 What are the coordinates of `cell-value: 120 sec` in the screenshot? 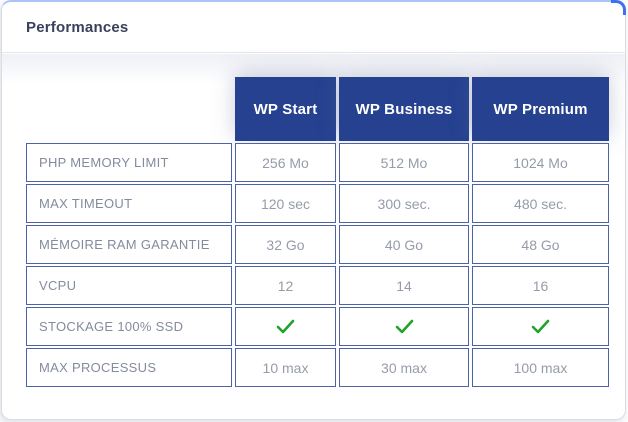 It's located at (285, 203).